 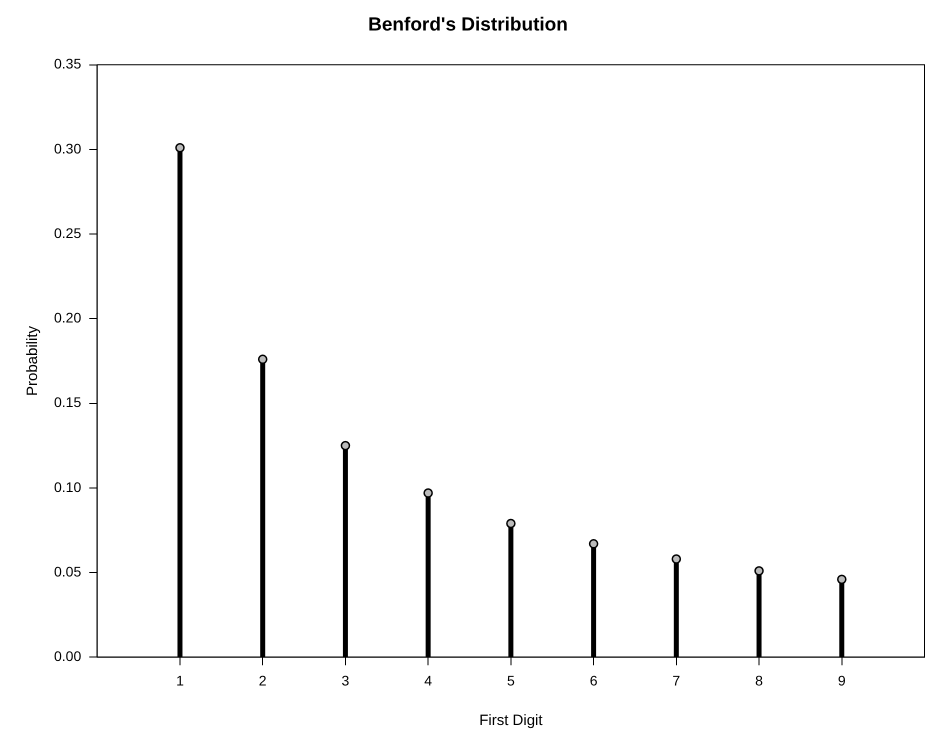 What do you see at coordinates (262, 680) in the screenshot?
I see `x-tick-label: 2` at bounding box center [262, 680].